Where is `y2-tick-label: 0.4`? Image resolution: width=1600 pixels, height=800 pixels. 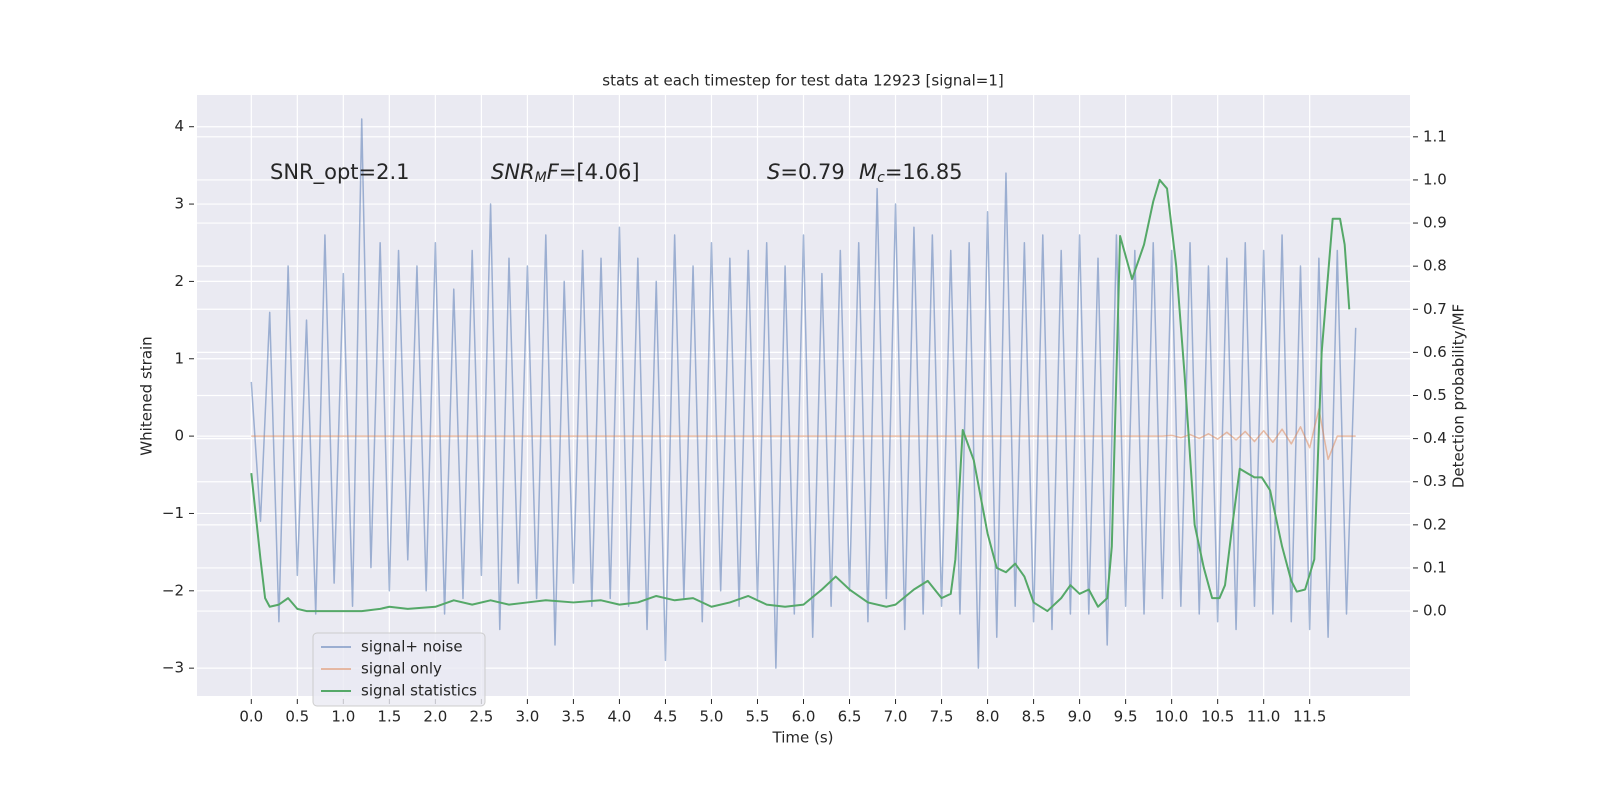 y2-tick-label: 0.4 is located at coordinates (1435, 438).